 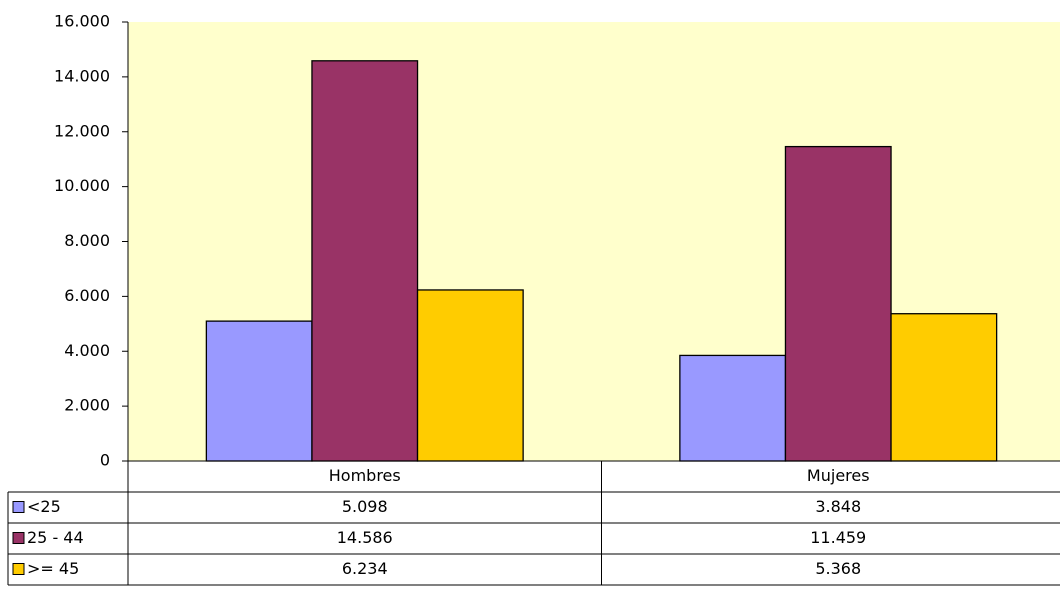 What do you see at coordinates (87, 405) in the screenshot?
I see `y-tick-label: 2.000` at bounding box center [87, 405].